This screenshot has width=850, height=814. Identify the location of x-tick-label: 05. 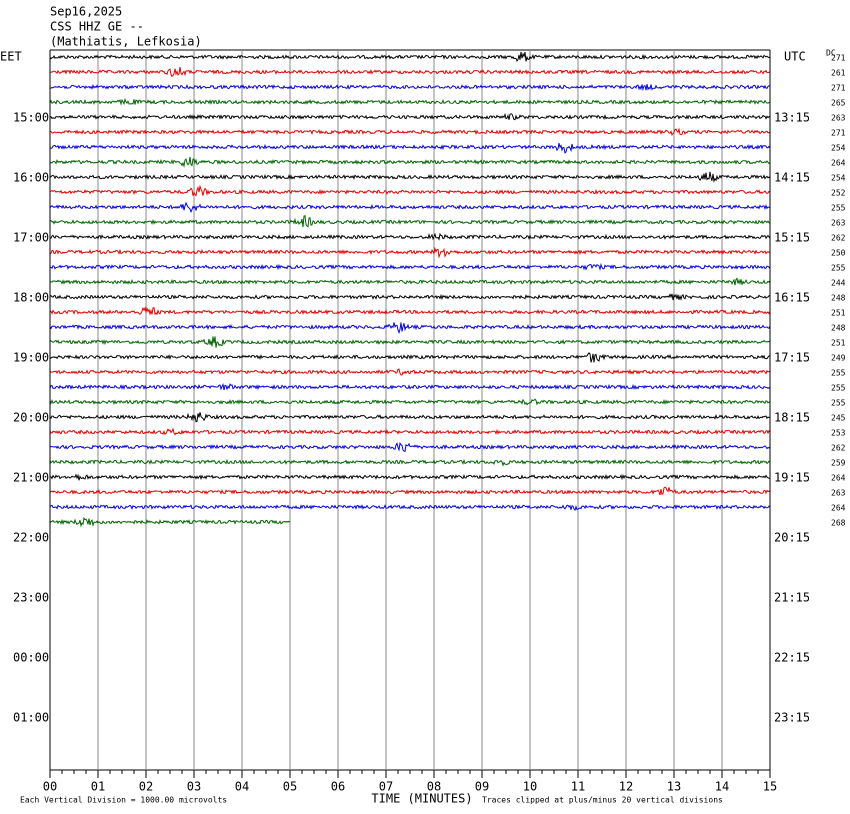
(290, 787).